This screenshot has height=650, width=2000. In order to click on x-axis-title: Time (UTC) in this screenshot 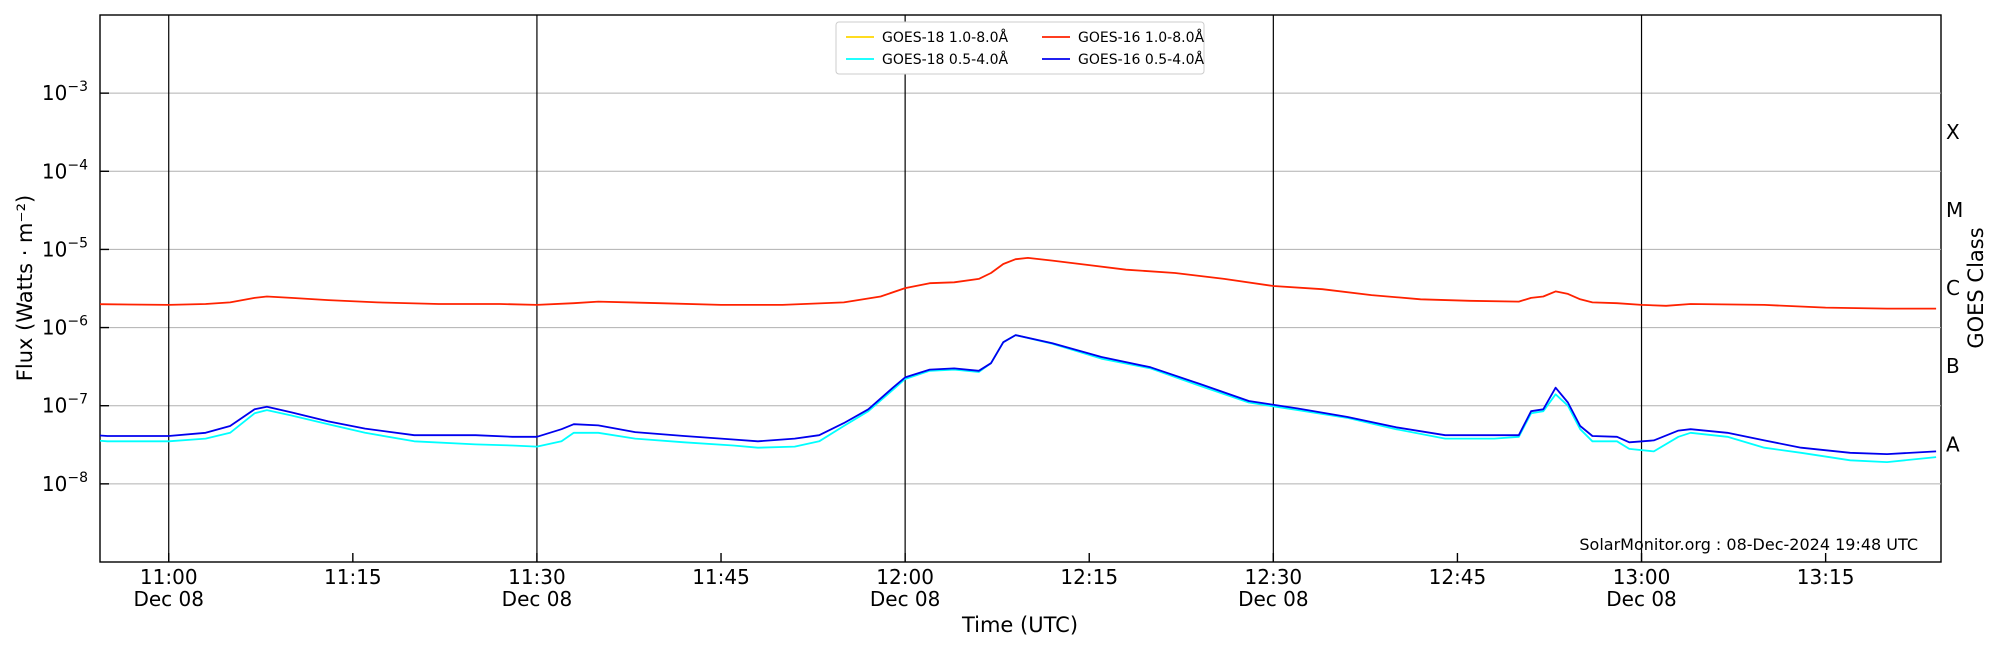, I will do `click(1019, 625)`.